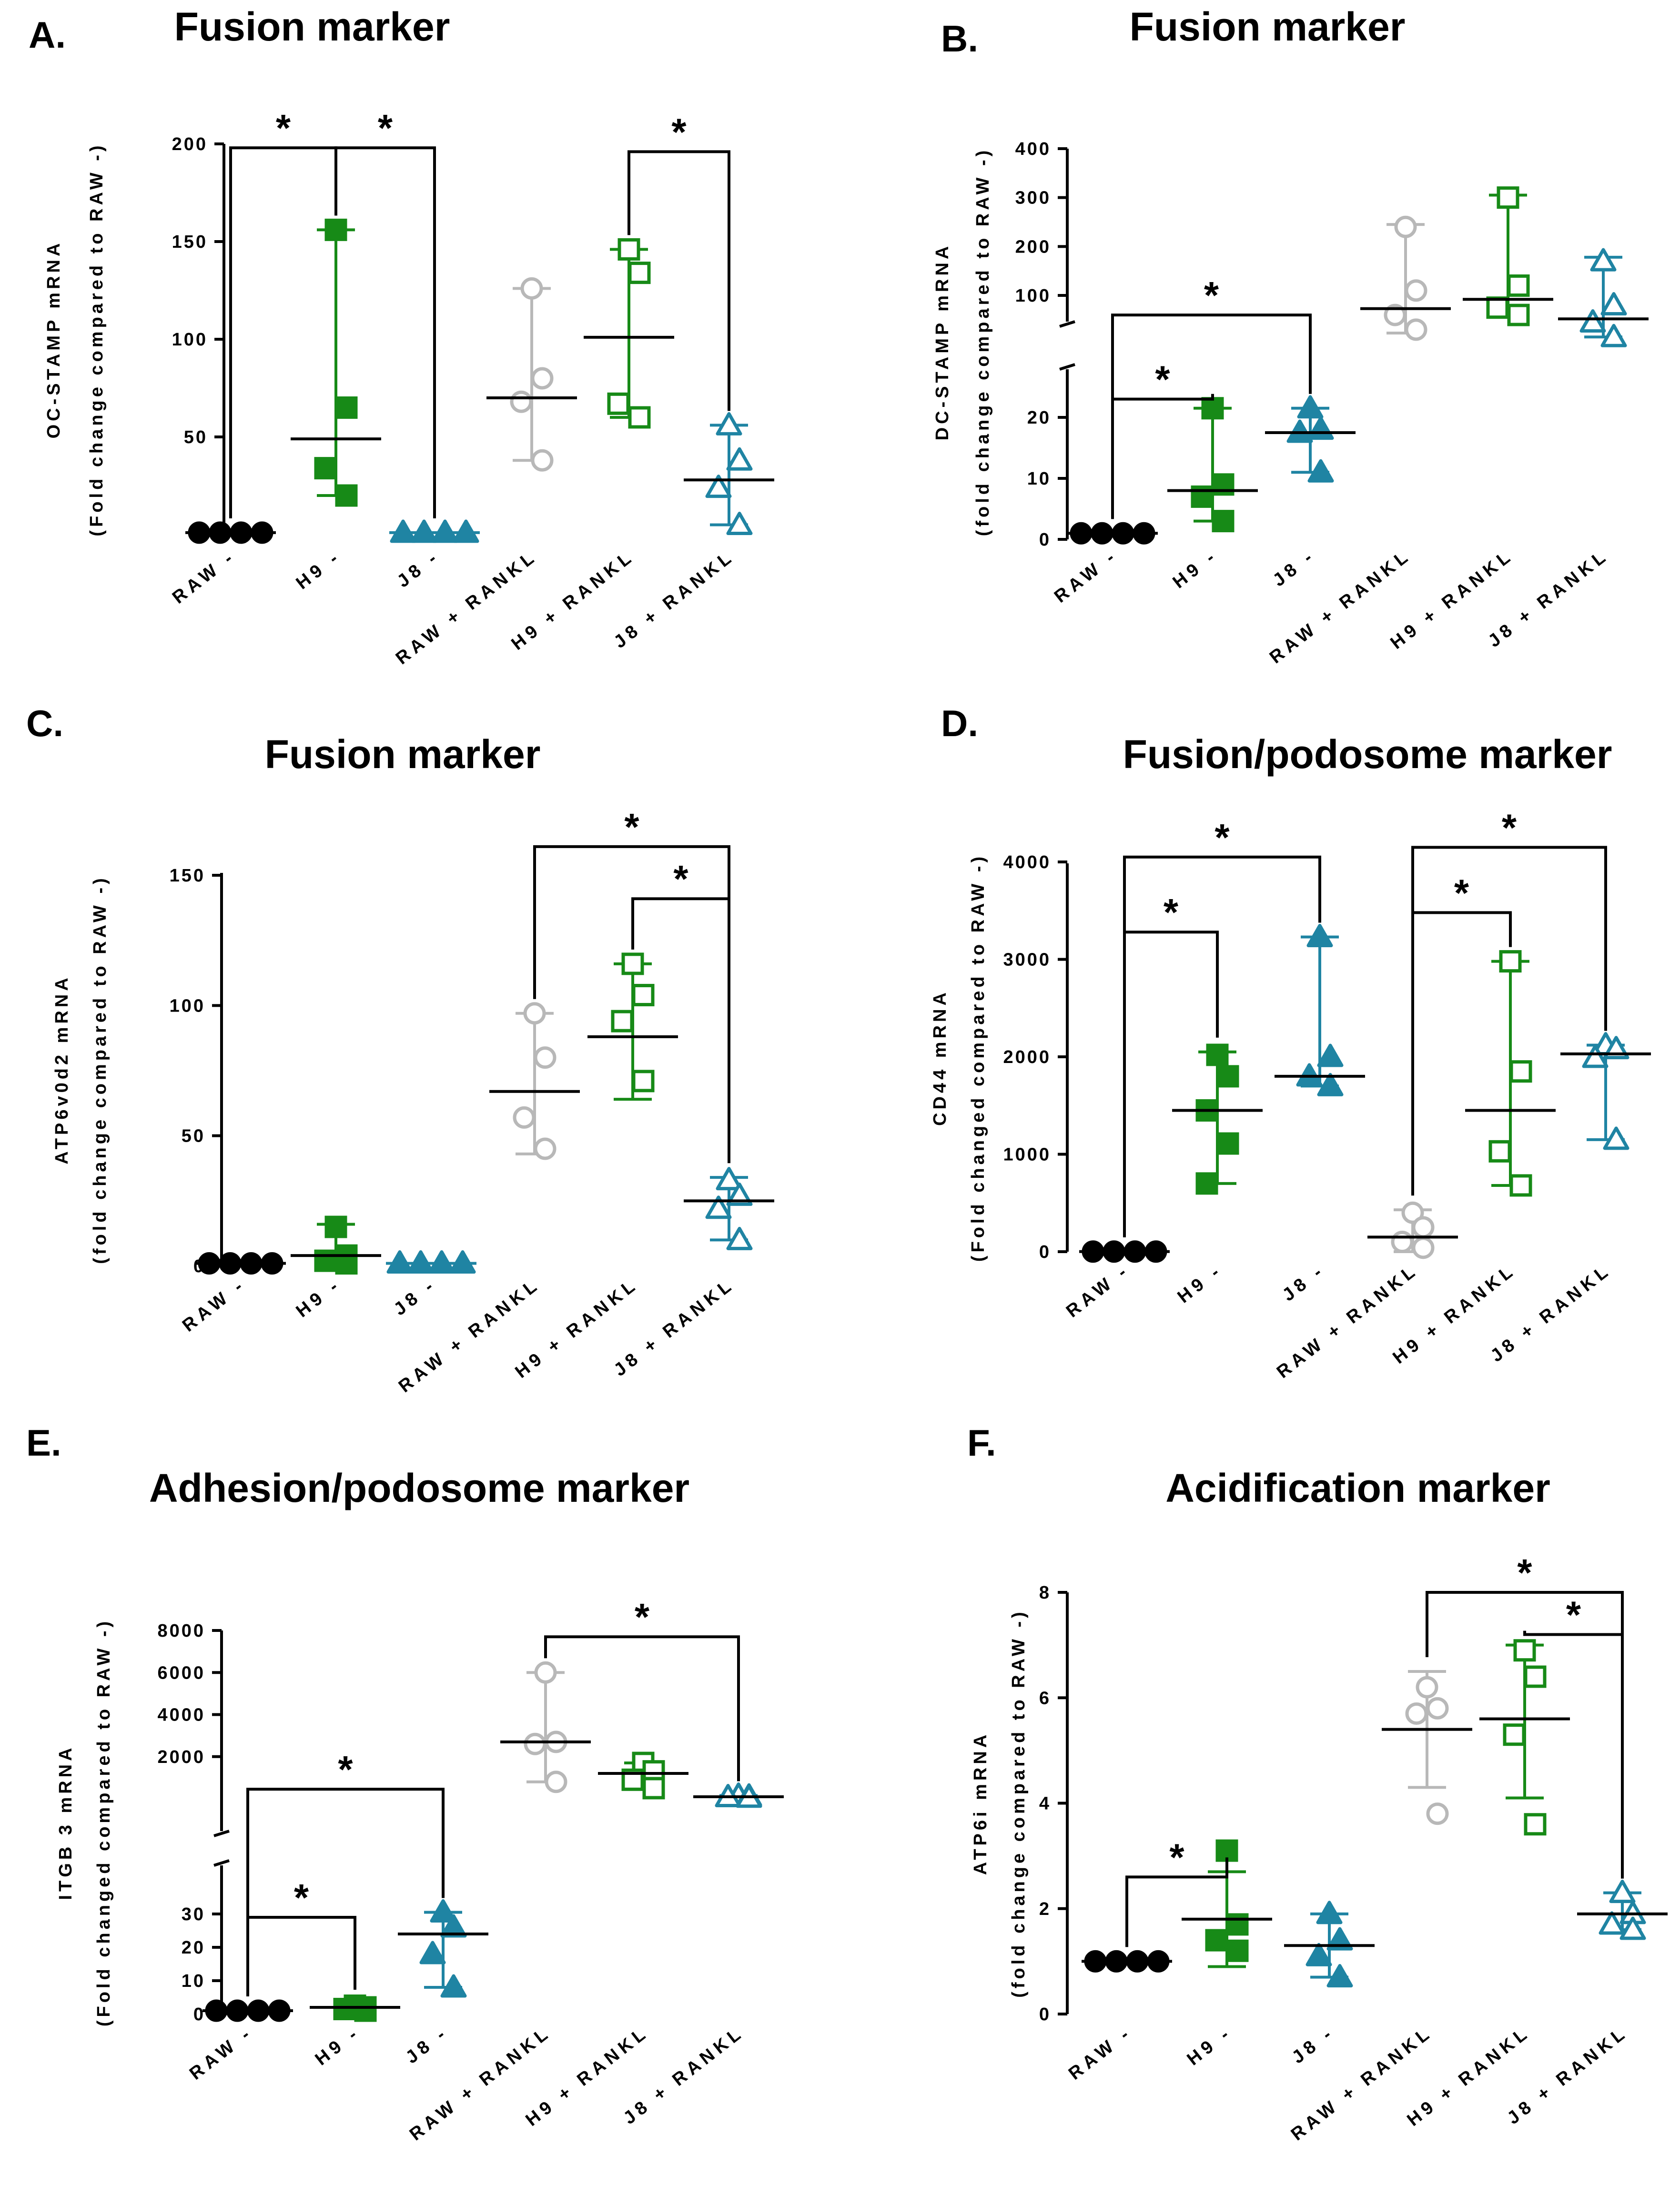 The width and height of the screenshot is (1680, 2207). What do you see at coordinates (62, 1069) in the screenshot?
I see `y-axis-title: ATP6v0d2 mRNA` at bounding box center [62, 1069].